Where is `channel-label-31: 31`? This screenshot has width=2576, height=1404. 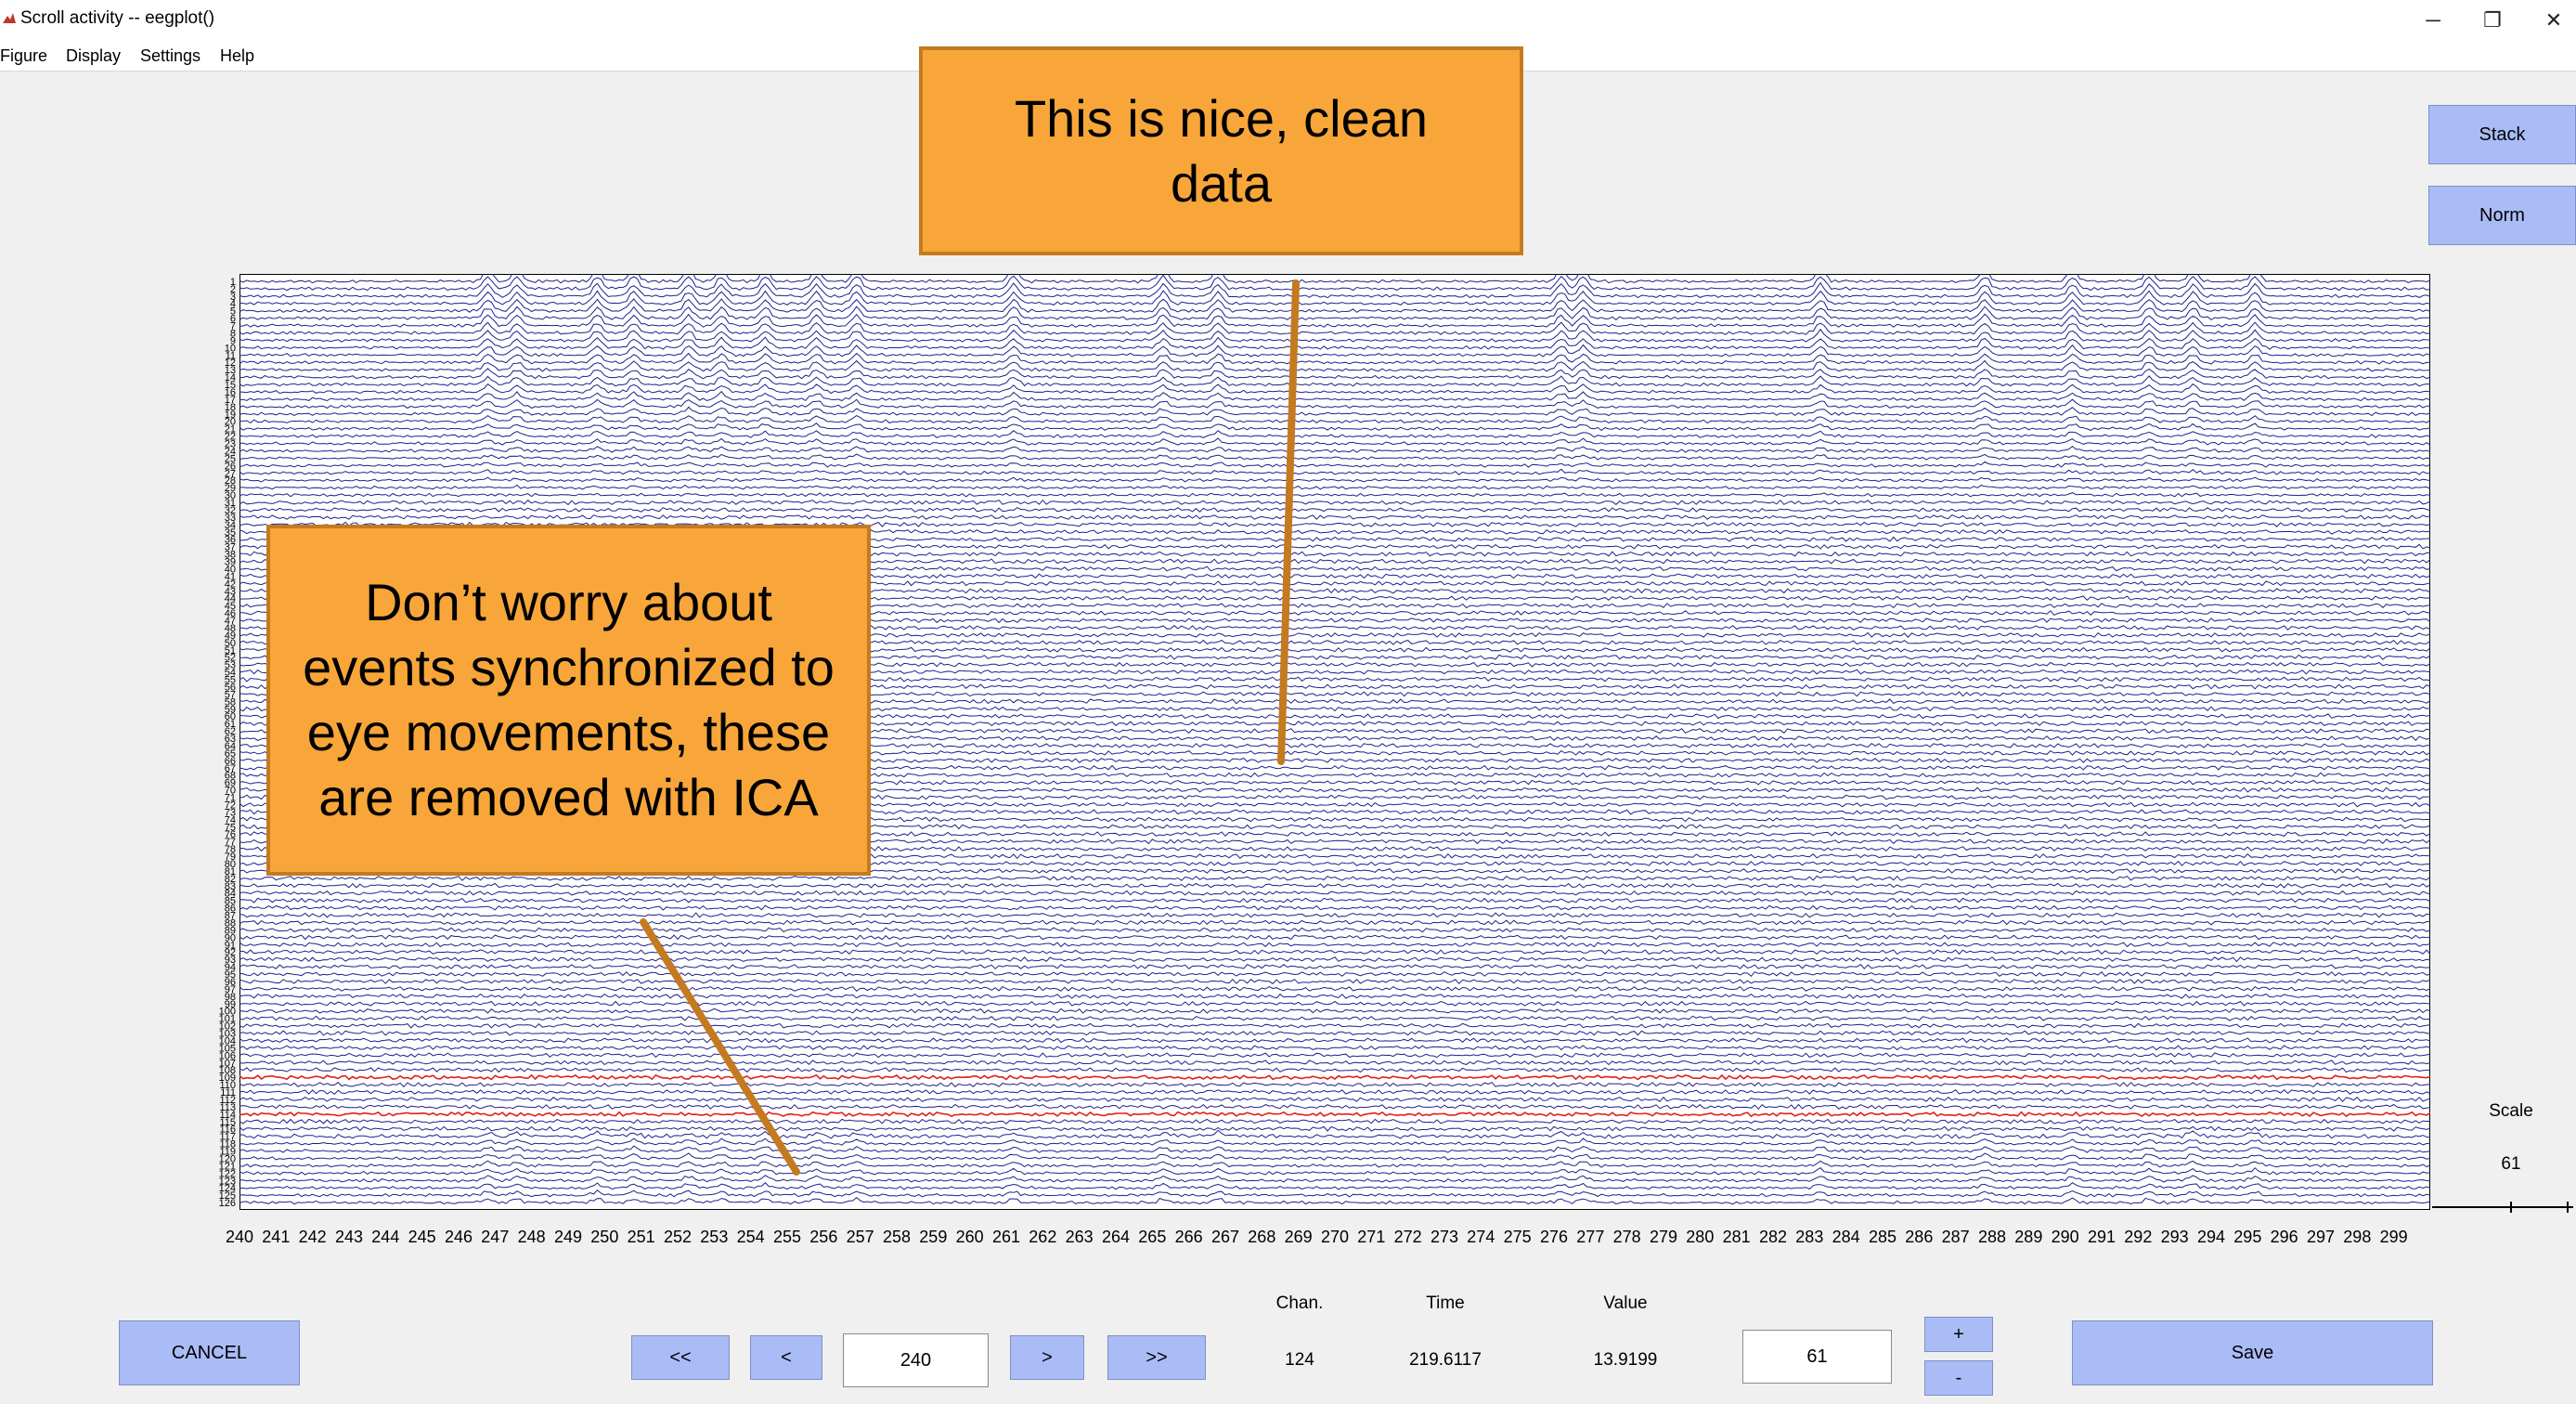
channel-label-31: 31 is located at coordinates (230, 503).